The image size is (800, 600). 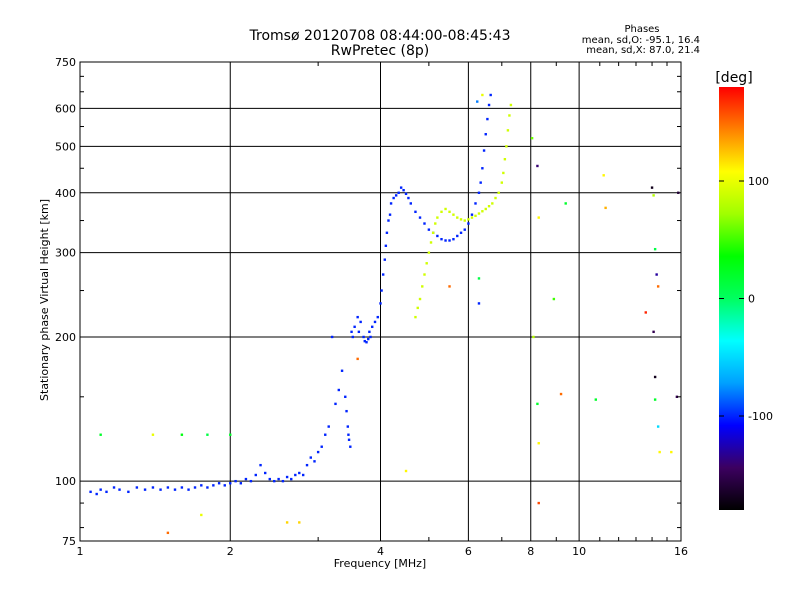 I want to click on colorbar-tick-label: -100, so click(x=760, y=416).